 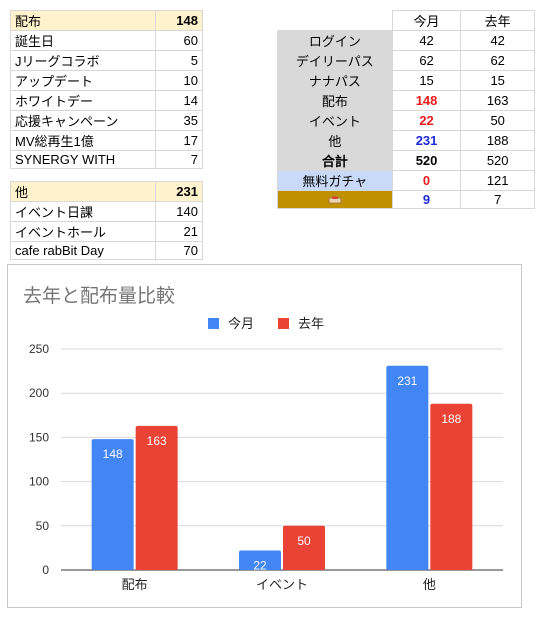 I want to click on other-header-row: 他 231, so click(x=106, y=191).